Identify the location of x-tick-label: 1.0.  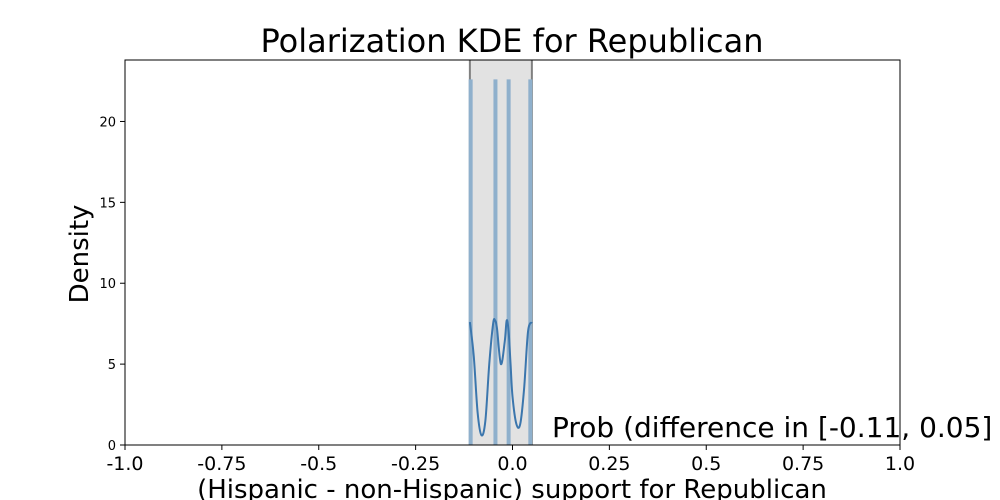
(900, 464).